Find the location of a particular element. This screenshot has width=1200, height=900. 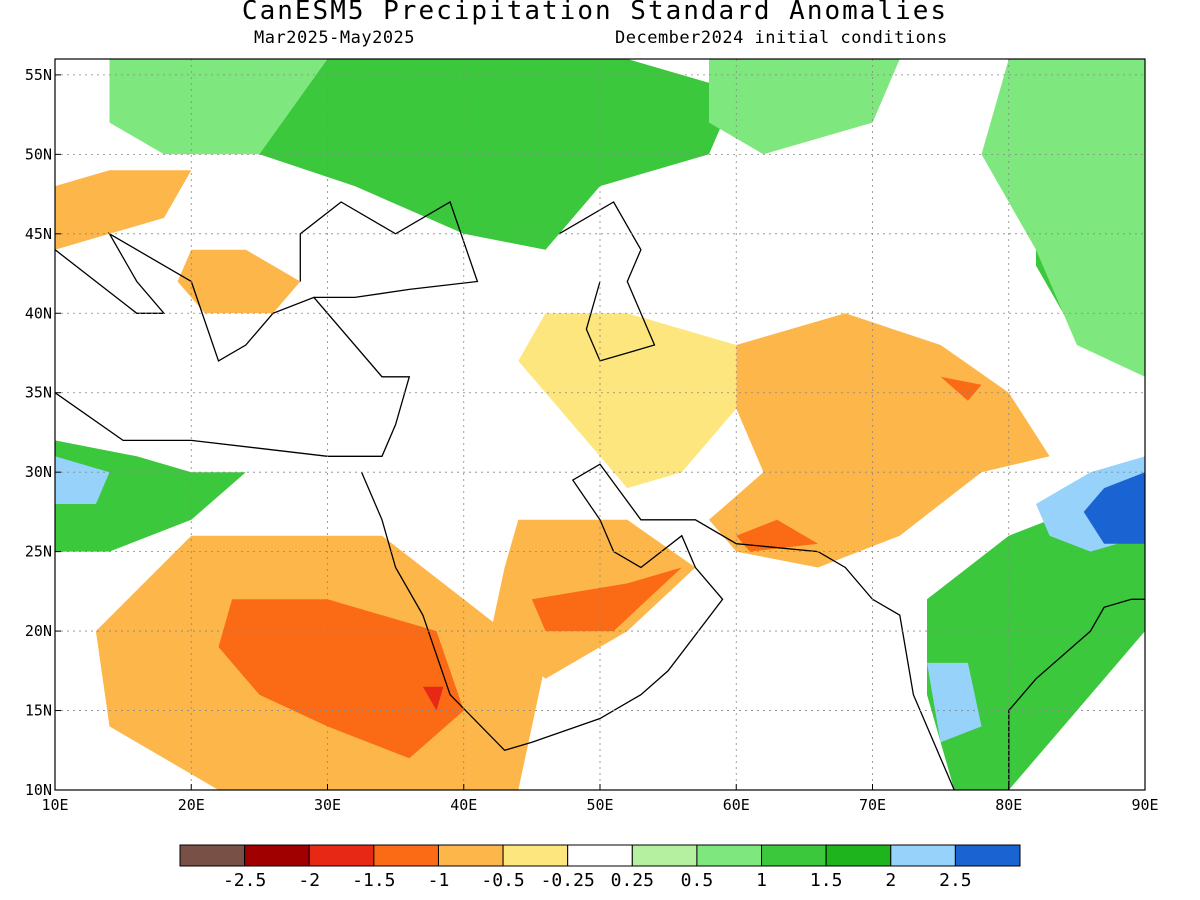

colorbar-label: -0.25 is located at coordinates (568, 880).